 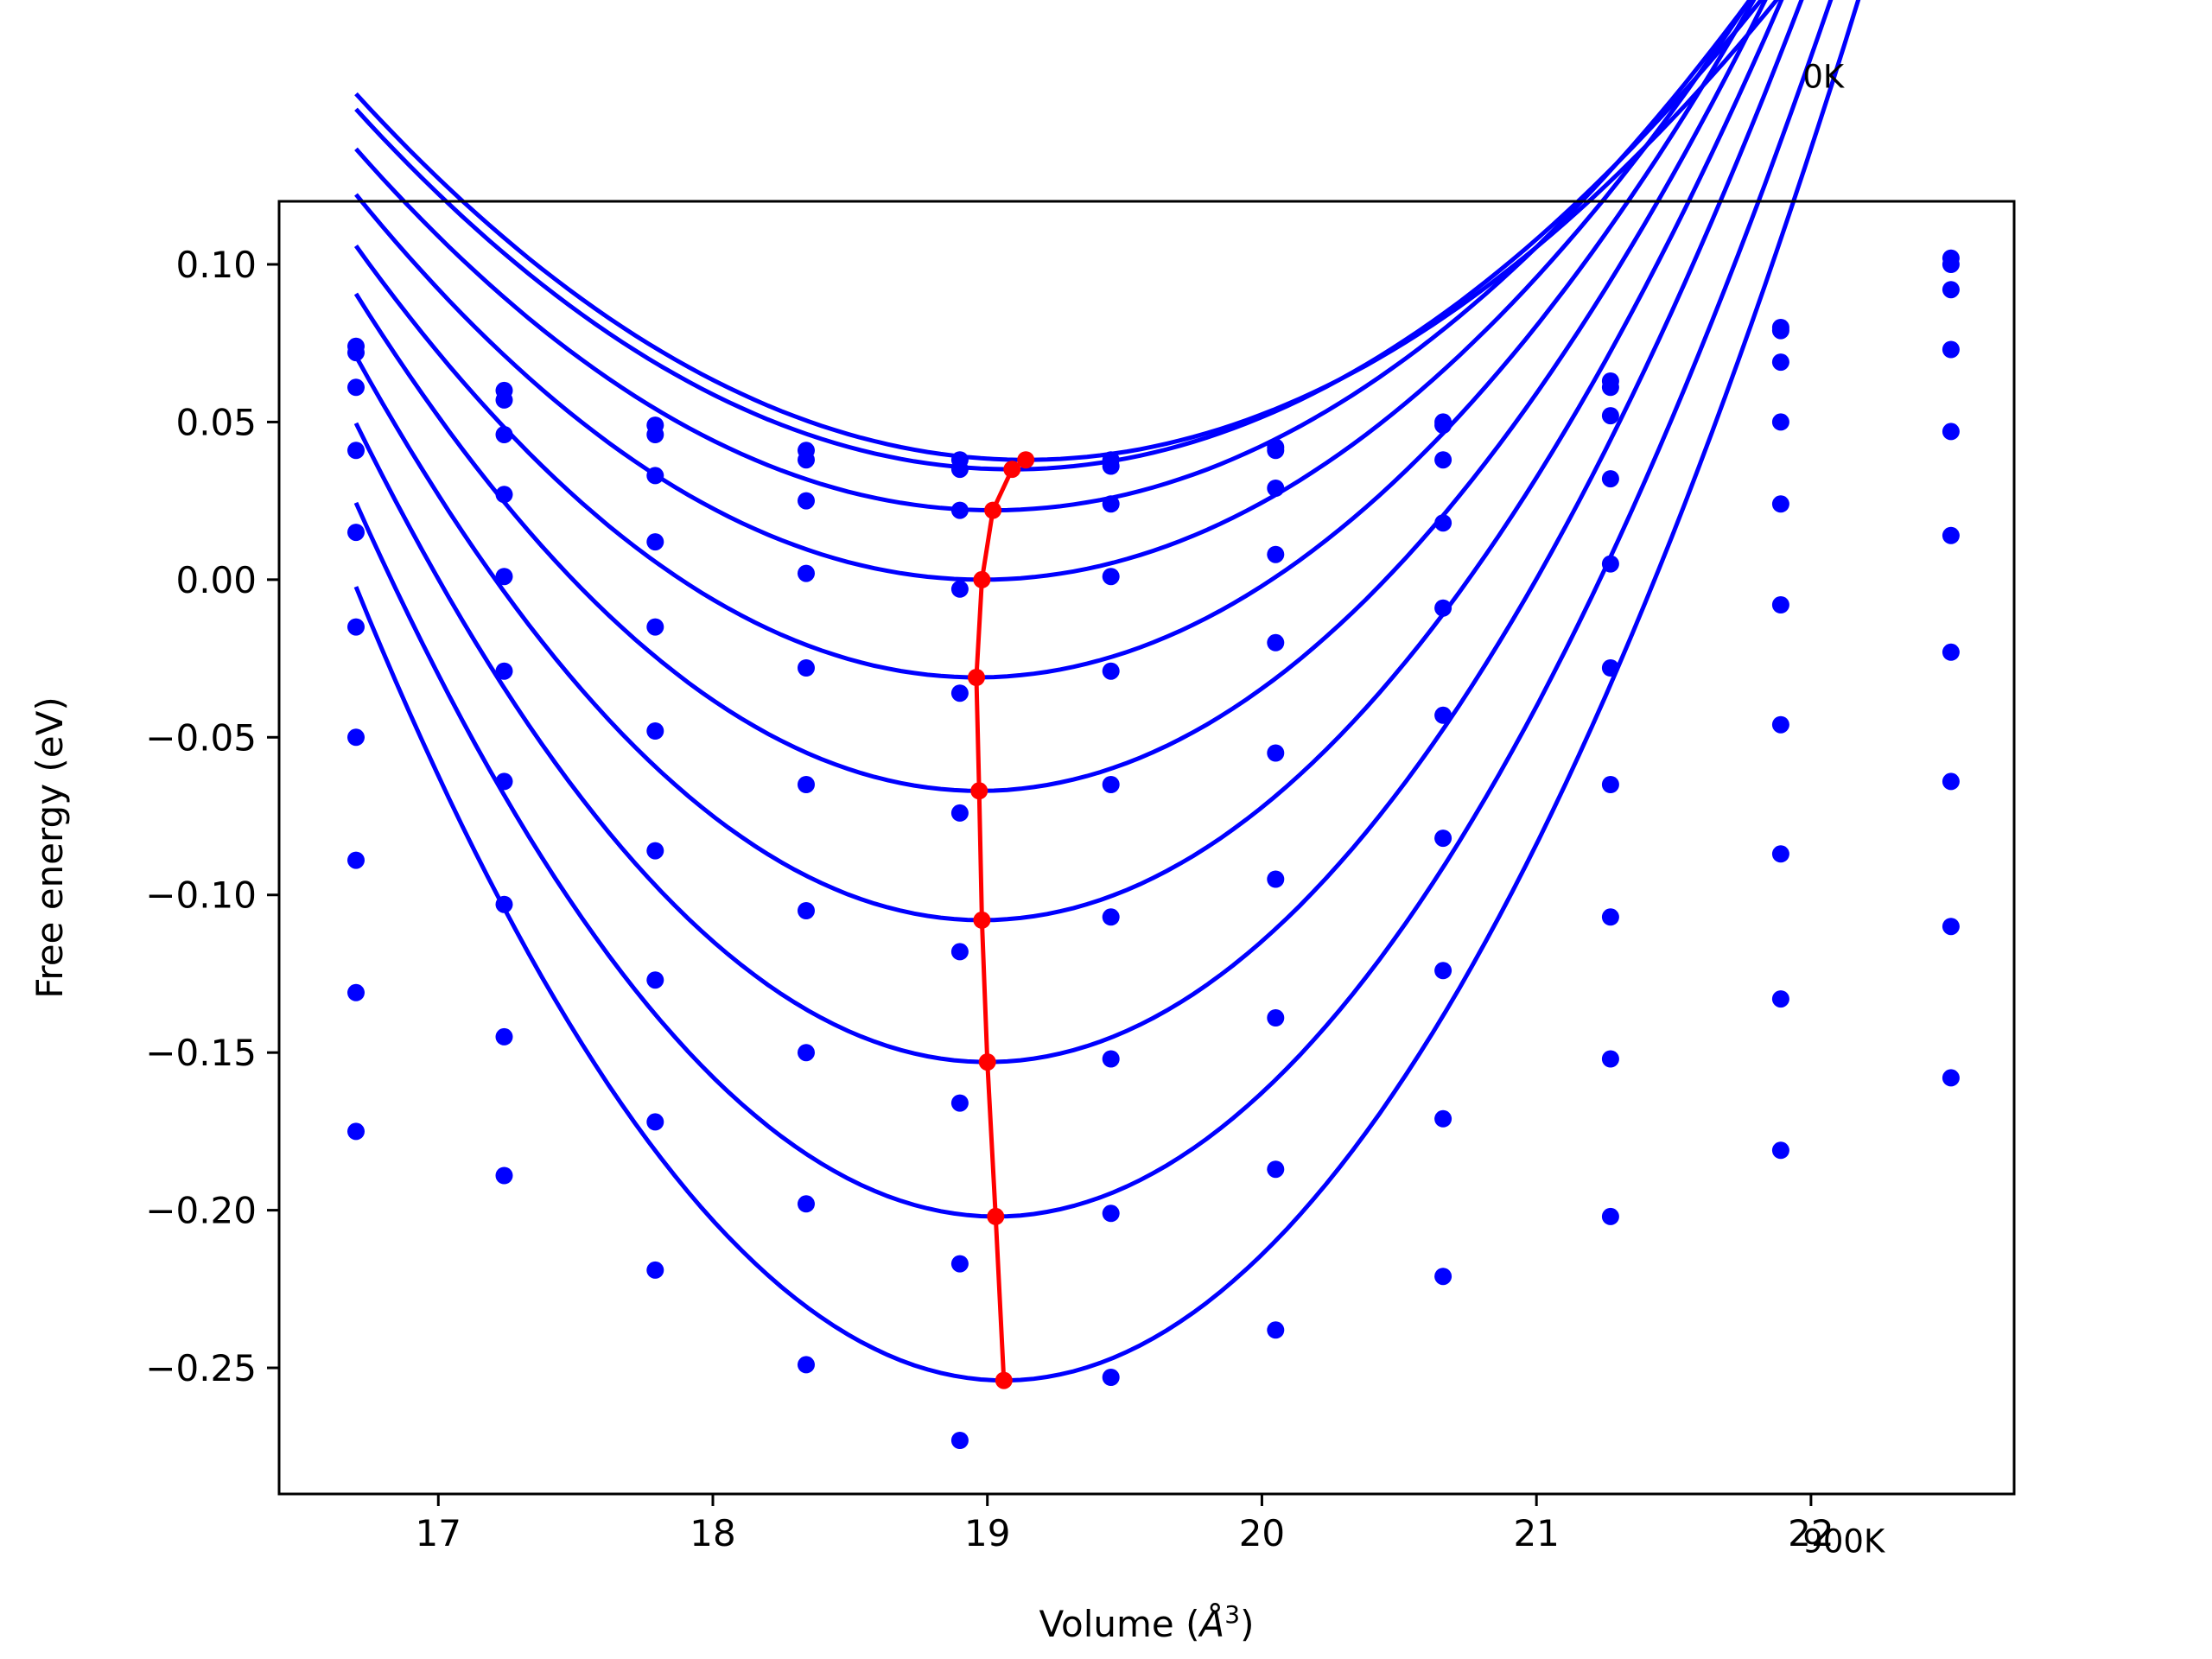 What do you see at coordinates (216, 422) in the screenshot?
I see `y-tick-label: 0.05` at bounding box center [216, 422].